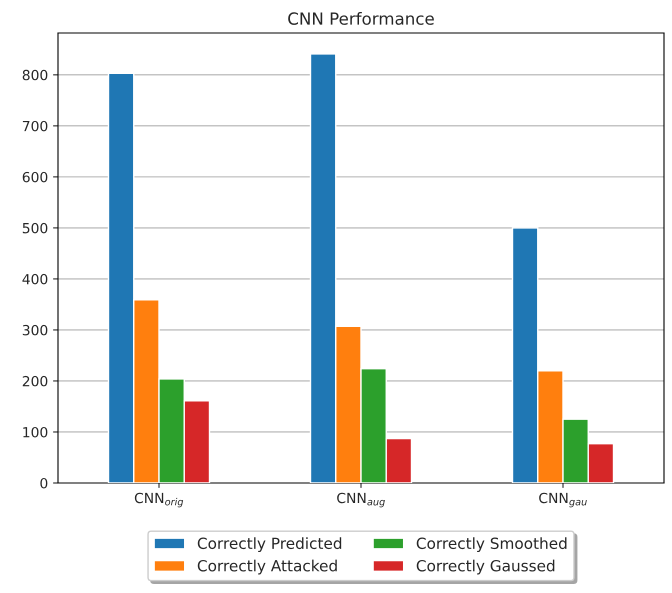  I want to click on x-tick-label: CNN$_{aug}$, so click(361, 500).